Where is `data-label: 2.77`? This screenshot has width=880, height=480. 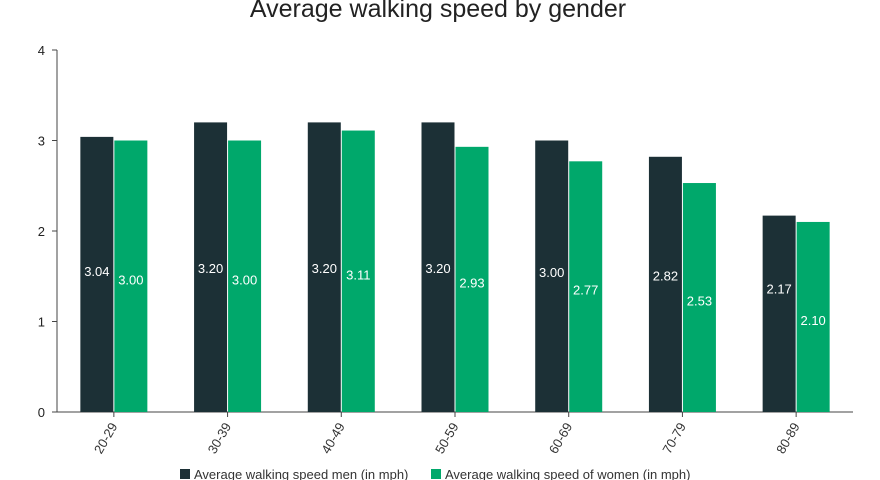
data-label: 2.77 is located at coordinates (585, 290).